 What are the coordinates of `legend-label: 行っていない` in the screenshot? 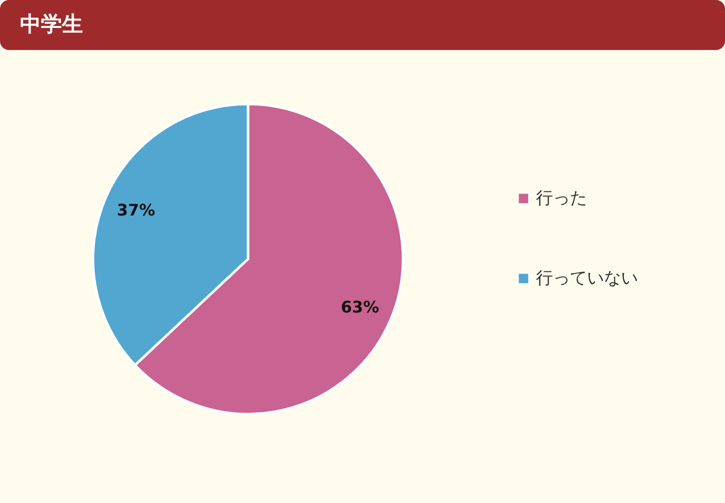 It's located at (587, 278).